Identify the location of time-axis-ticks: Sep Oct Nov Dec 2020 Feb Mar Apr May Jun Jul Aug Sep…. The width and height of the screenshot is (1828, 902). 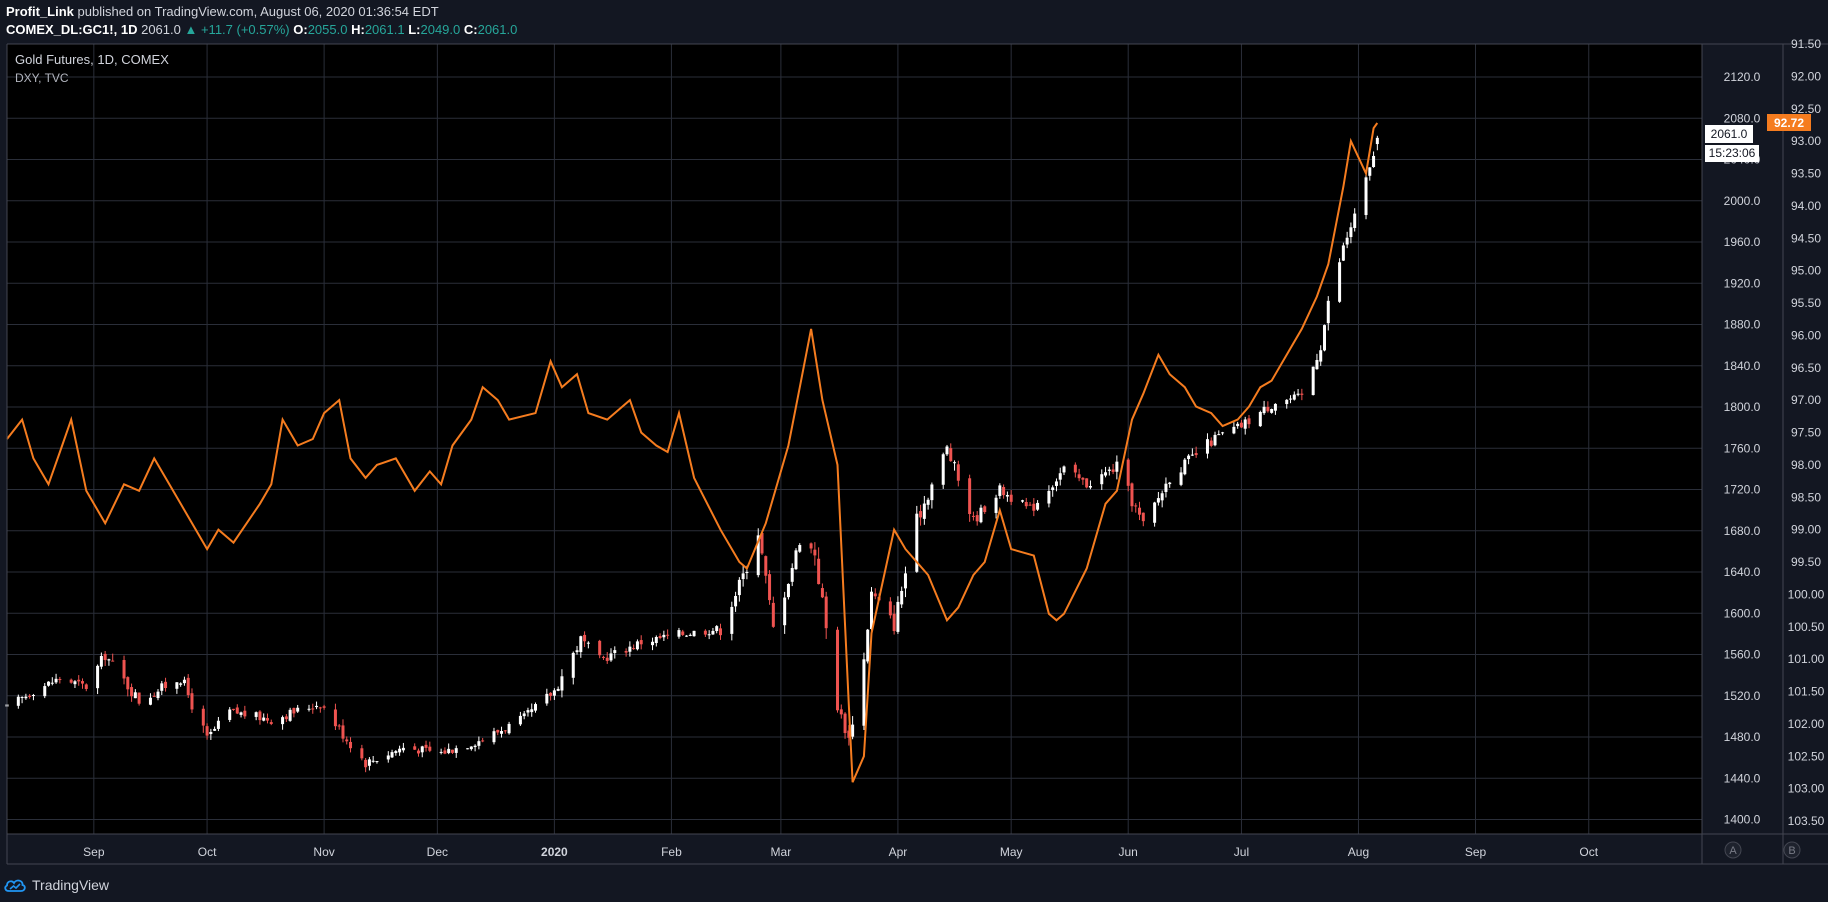
(841, 852).